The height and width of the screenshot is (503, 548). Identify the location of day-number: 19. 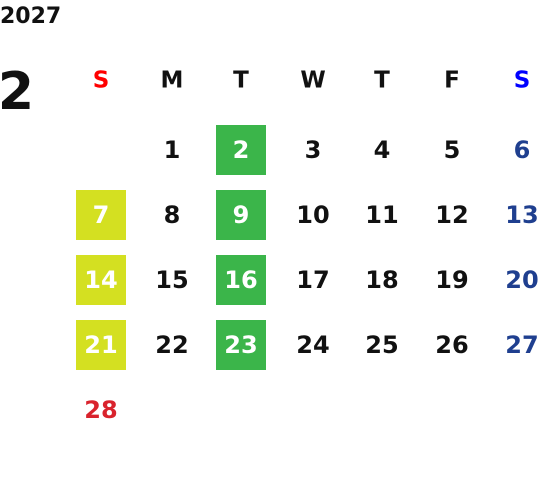
(451, 280).